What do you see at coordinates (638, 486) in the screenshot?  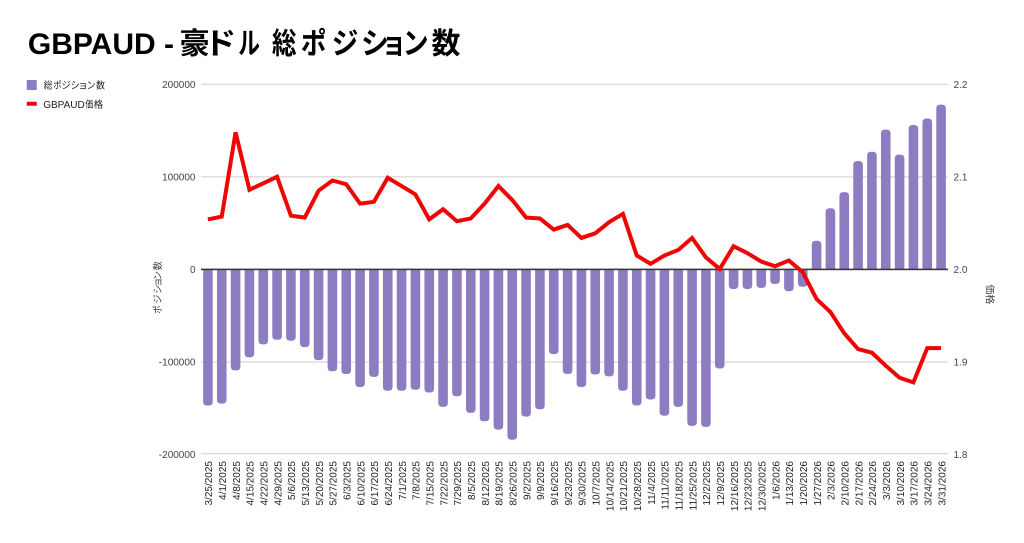 I see `svg-text: 10/28/2025` at bounding box center [638, 486].